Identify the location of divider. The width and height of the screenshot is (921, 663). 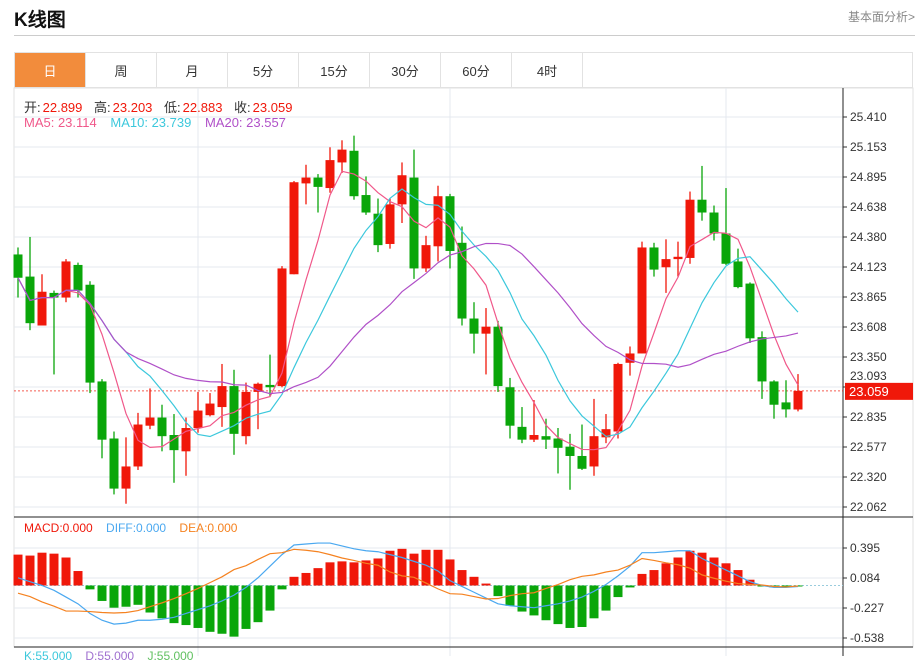
(464, 35).